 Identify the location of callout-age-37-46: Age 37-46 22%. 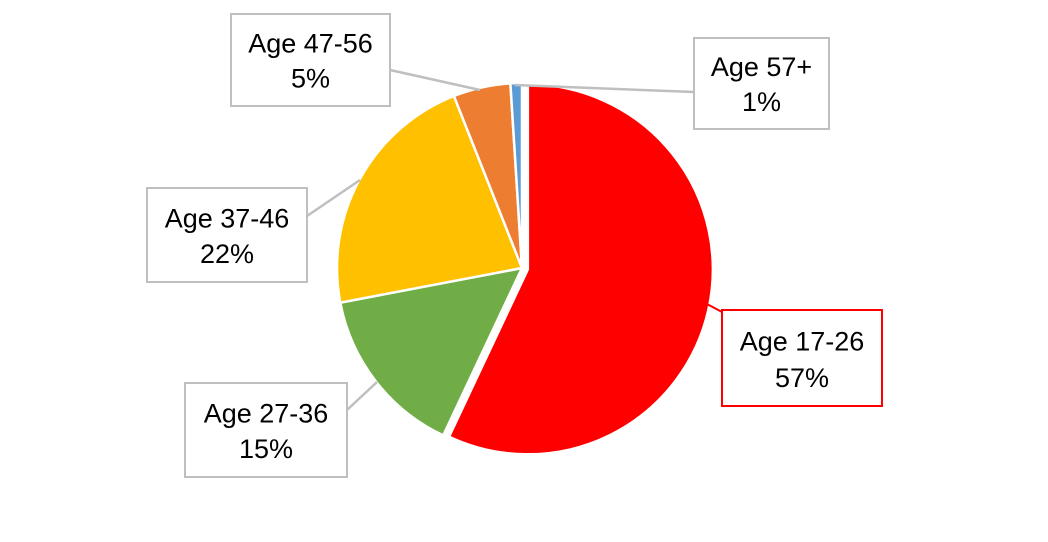
(227, 235).